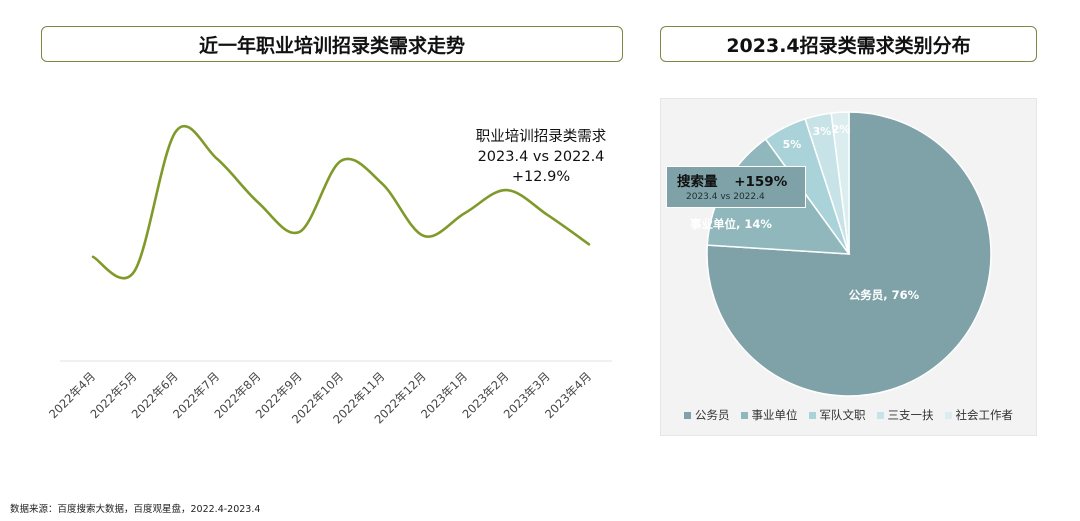 The width and height of the screenshot is (1080, 521). What do you see at coordinates (884, 295) in the screenshot?
I see `pie-slice-label-0: 公务员, 76%` at bounding box center [884, 295].